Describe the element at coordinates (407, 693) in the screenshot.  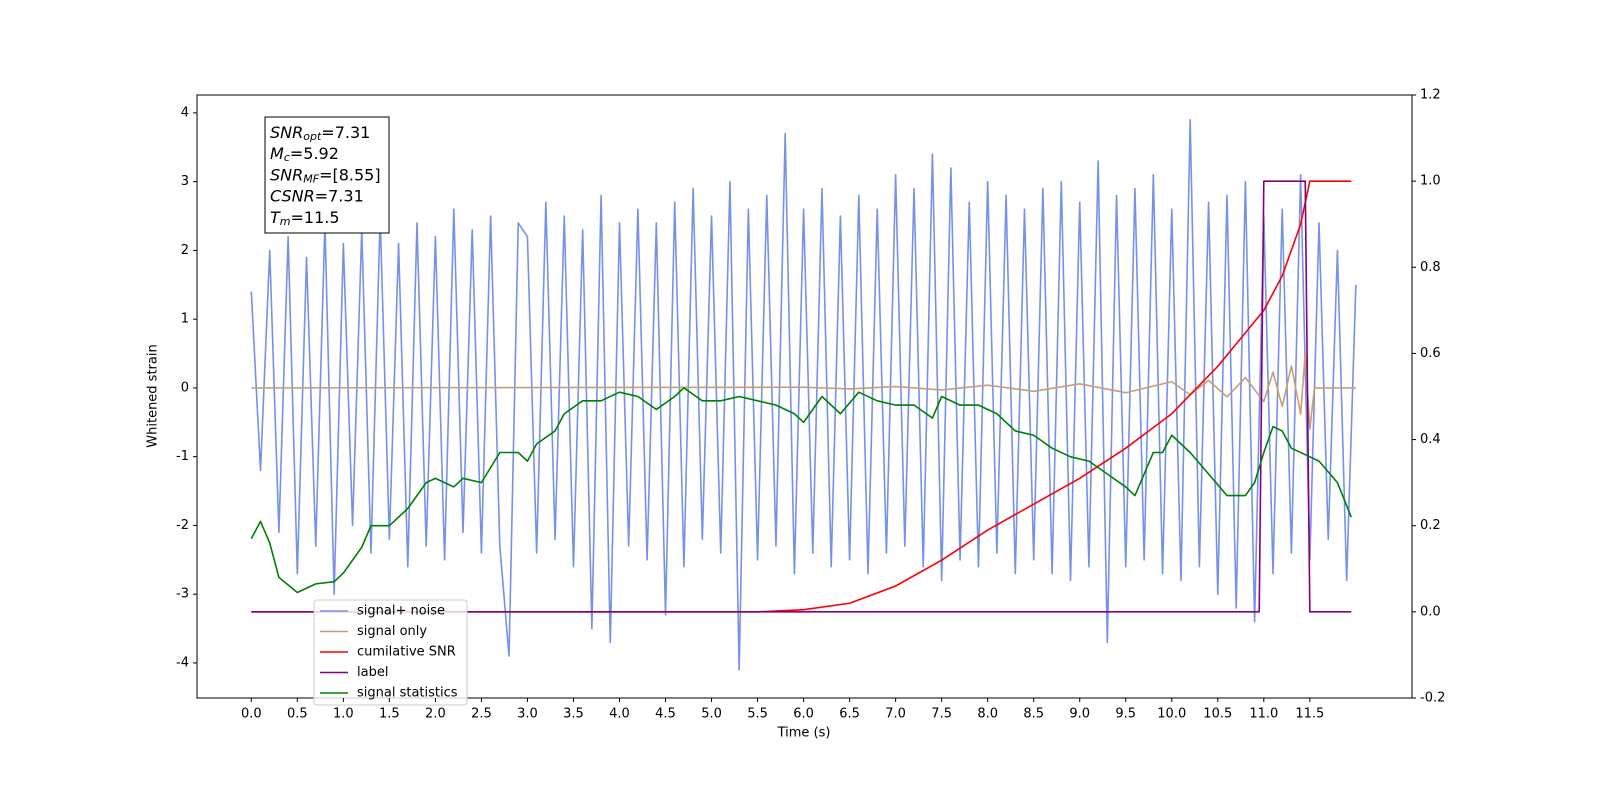
I see `legend-label: signal statistics` at that location.